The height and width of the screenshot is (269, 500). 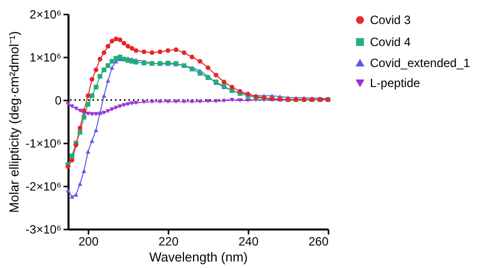 I want to click on y-tick-label: -2×10⁶, so click(x=44, y=187).